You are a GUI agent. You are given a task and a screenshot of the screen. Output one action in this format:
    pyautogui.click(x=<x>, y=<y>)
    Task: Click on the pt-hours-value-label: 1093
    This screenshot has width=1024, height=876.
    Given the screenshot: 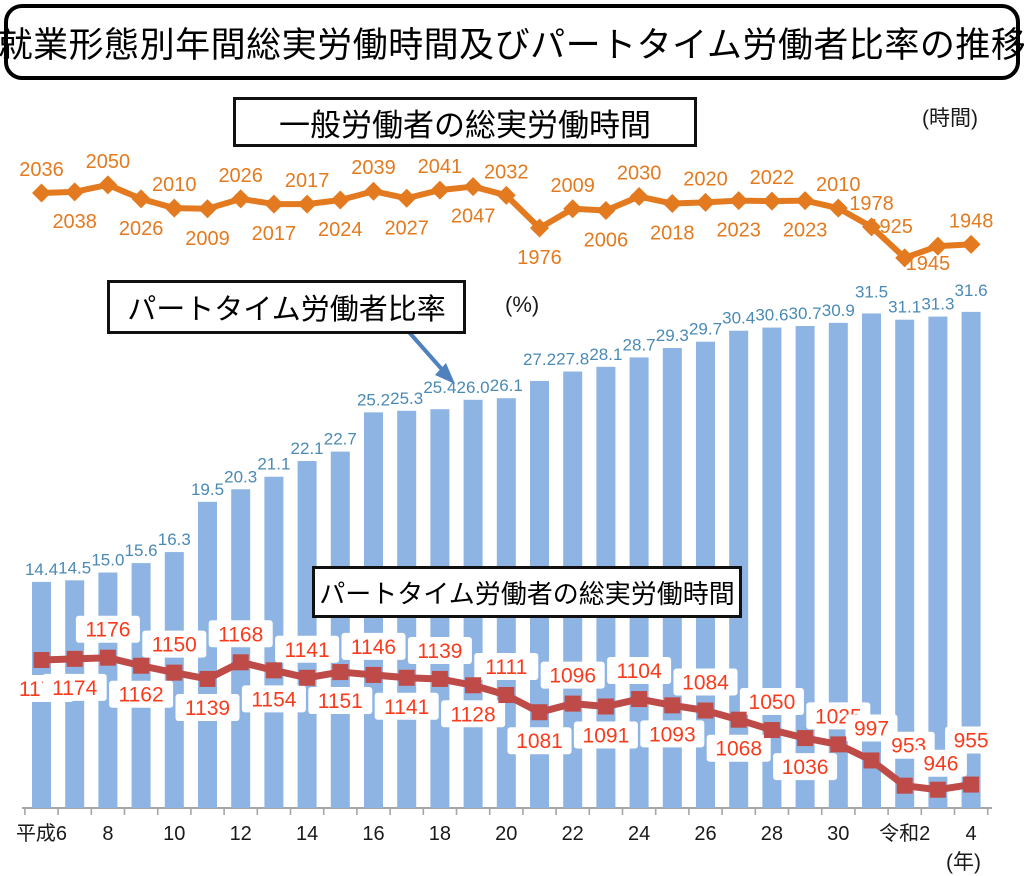 What is the action you would take?
    pyautogui.click(x=672, y=734)
    